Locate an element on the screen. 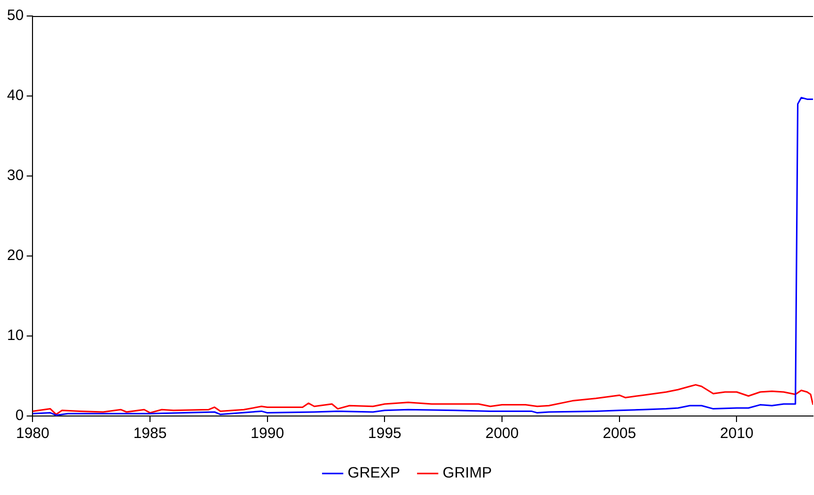 The image size is (814, 495). y-tick-label: 40 is located at coordinates (15, 95).